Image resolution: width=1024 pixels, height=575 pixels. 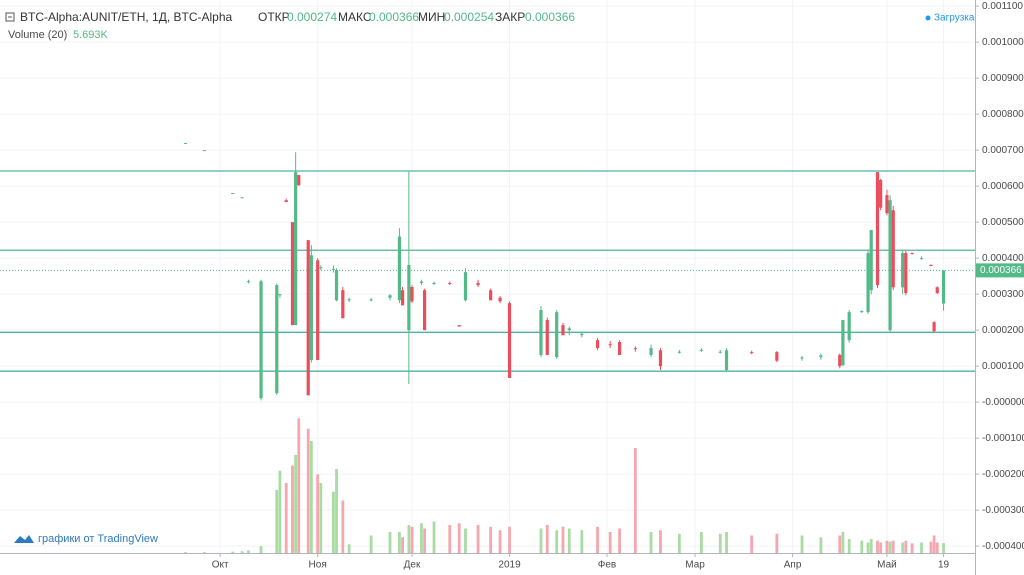 I want to click on y-tick-label: 0.000900, so click(x=1003, y=78).